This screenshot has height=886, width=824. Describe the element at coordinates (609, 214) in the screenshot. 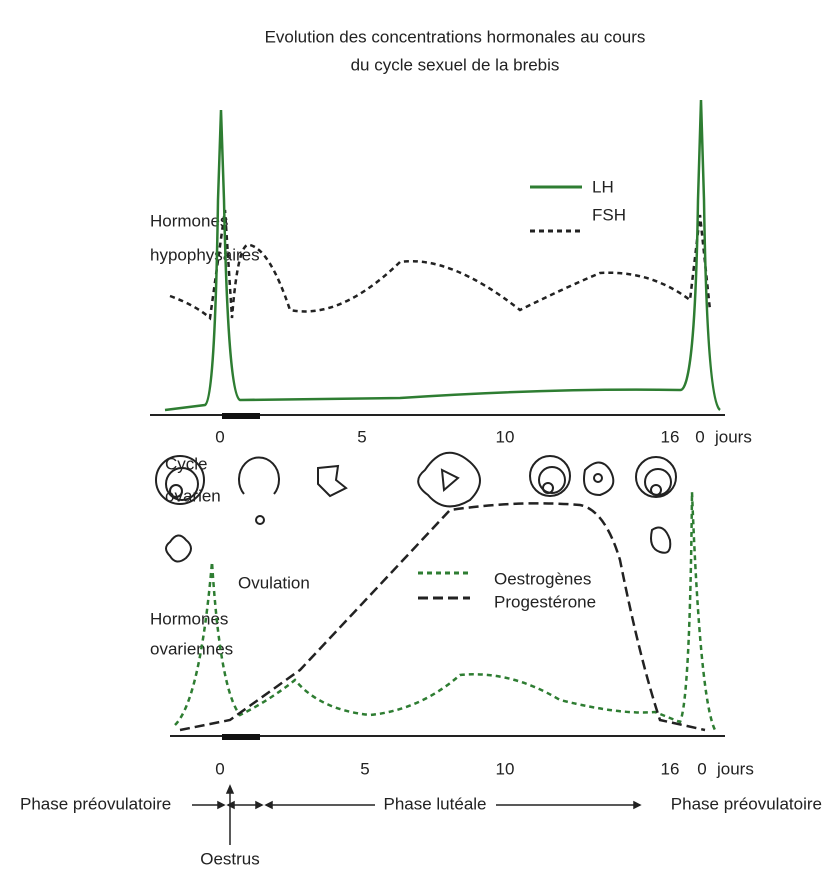

I see `legend-label: FSH` at that location.